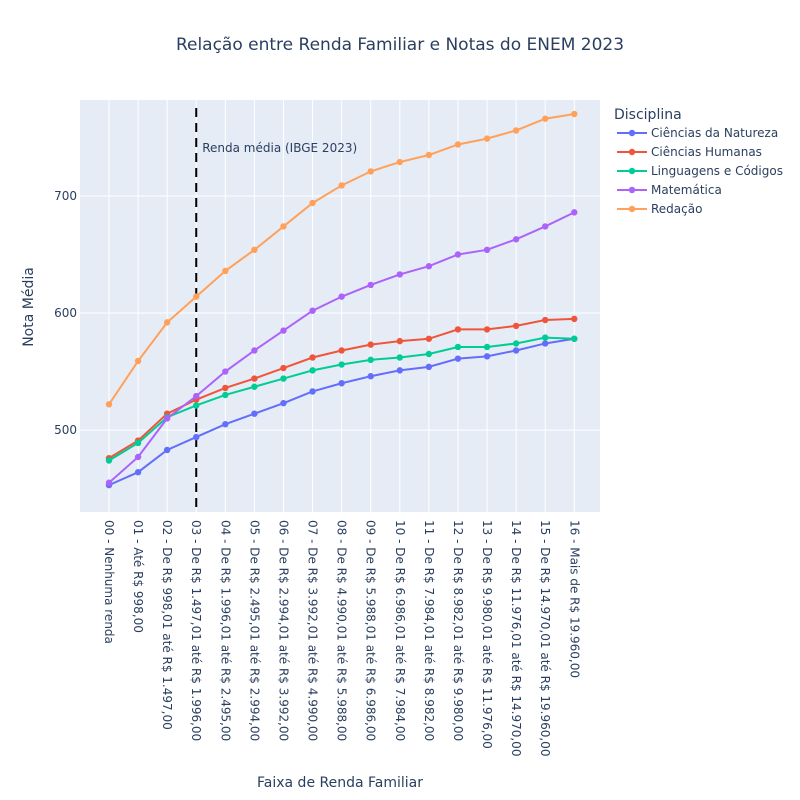 The image size is (800, 800). What do you see at coordinates (371, 630) in the screenshot?
I see `x-tick-label: 09 - De R$ 5.988,01 até R$ 6.986,00` at bounding box center [371, 630].